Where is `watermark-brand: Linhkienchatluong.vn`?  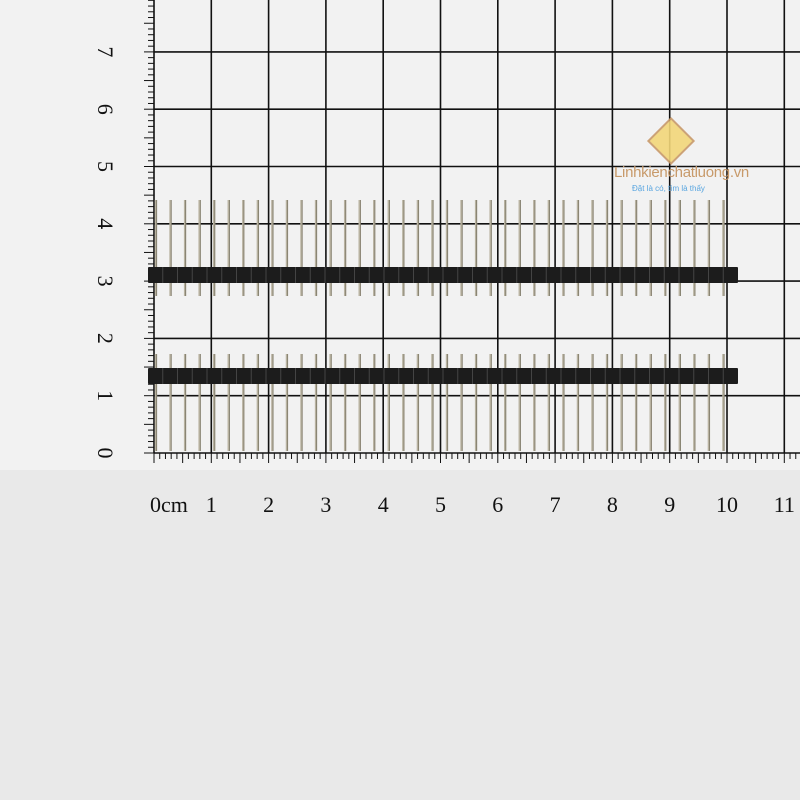
watermark-brand: Linhkienchatluong.vn is located at coordinates (681, 172).